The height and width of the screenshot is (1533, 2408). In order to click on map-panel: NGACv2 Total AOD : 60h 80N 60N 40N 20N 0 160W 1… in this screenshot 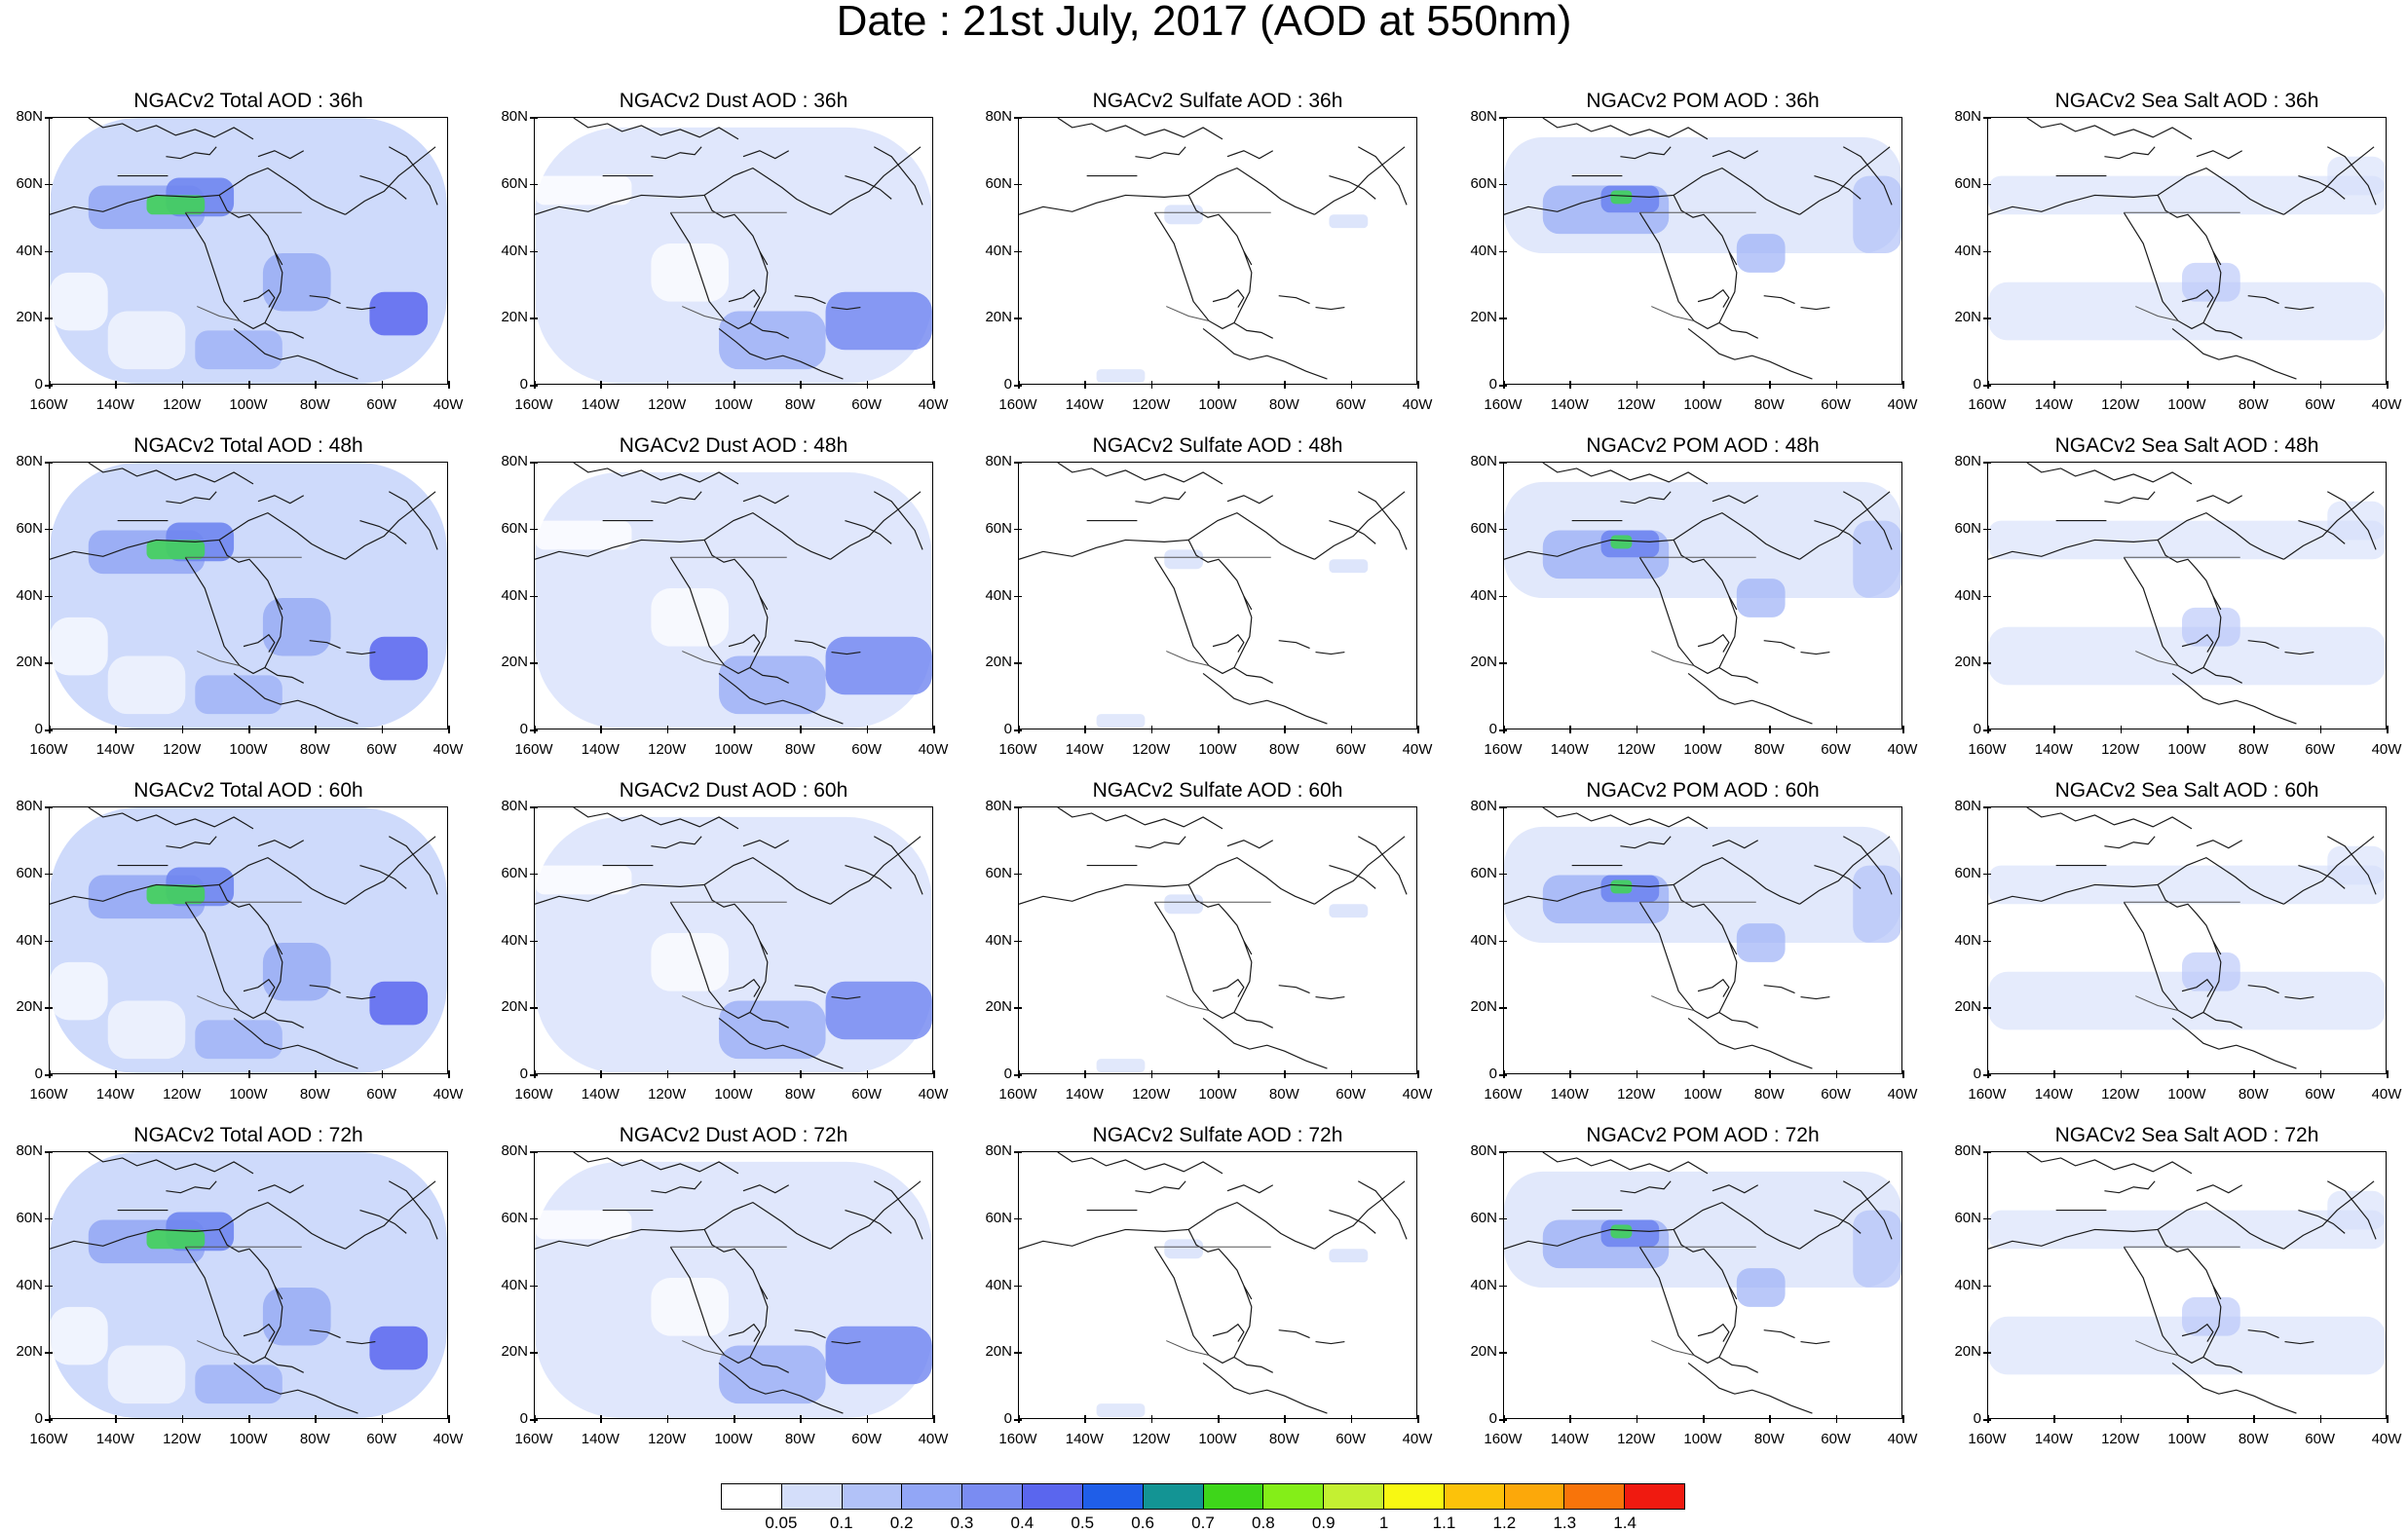, I will do `click(240, 896)`.